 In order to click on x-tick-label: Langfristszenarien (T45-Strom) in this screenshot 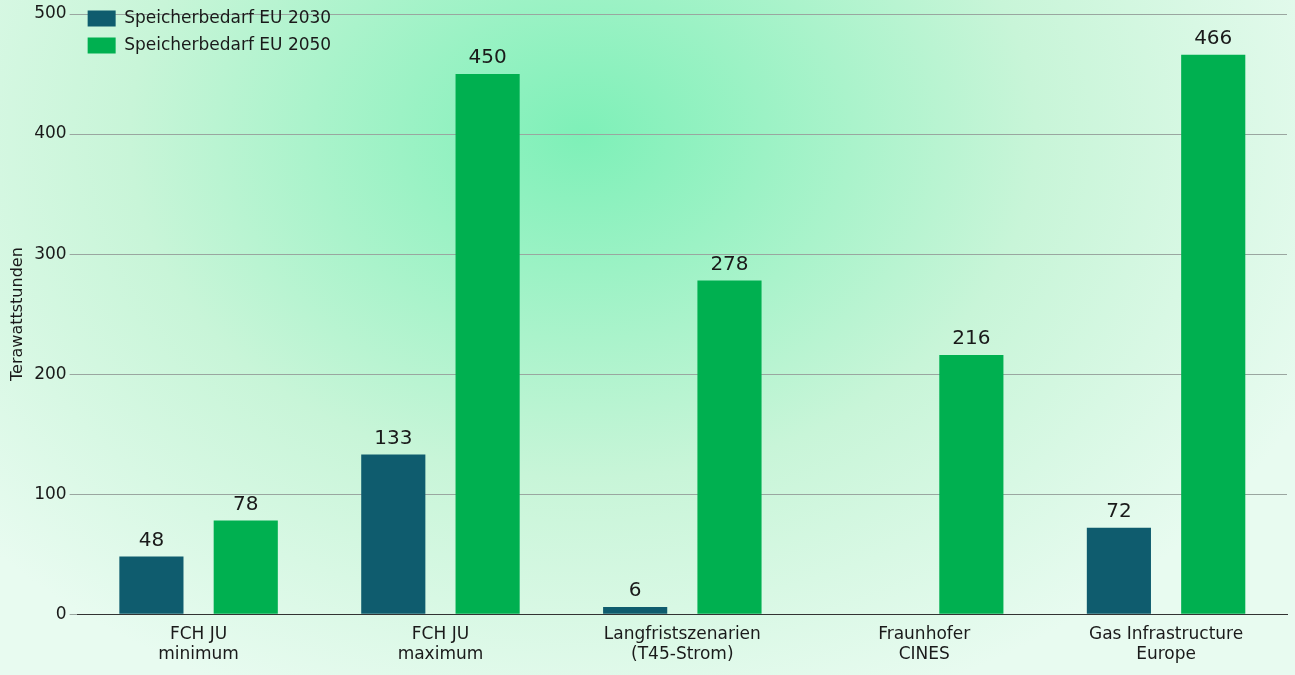, I will do `click(682, 643)`.